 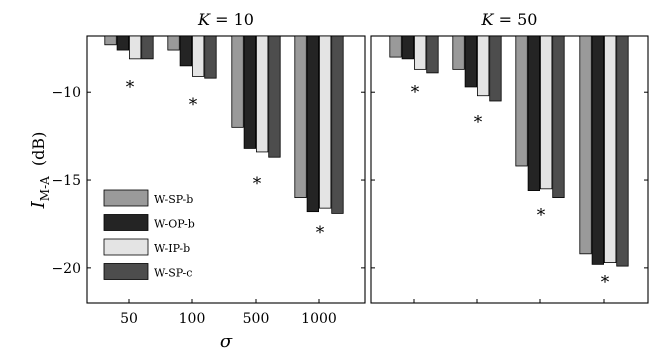 I want to click on legend-label: W-OP-b, so click(x=174, y=224).